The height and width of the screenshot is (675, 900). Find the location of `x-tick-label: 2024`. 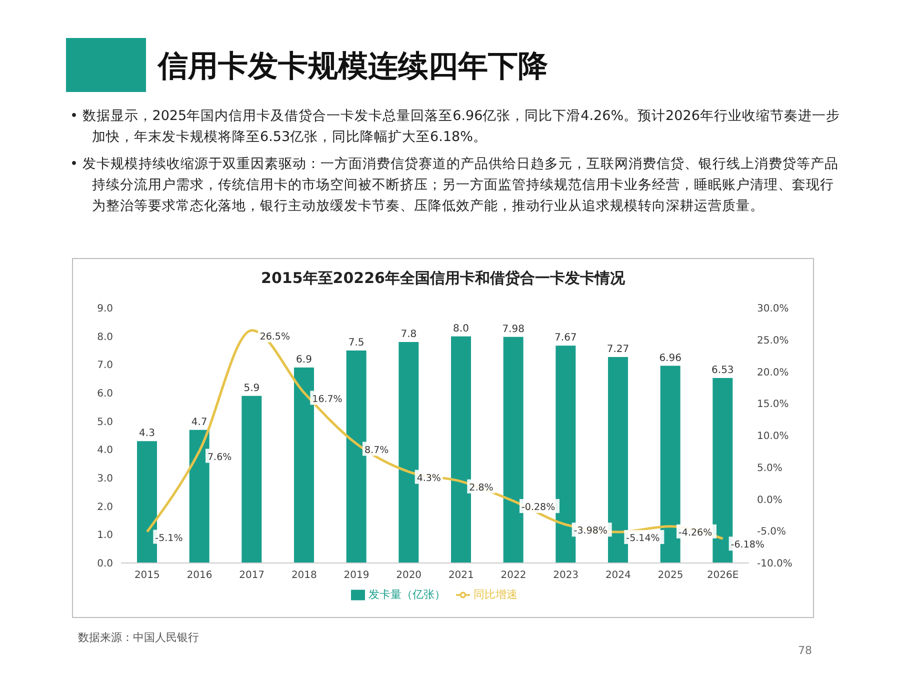

x-tick-label: 2024 is located at coordinates (618, 576).